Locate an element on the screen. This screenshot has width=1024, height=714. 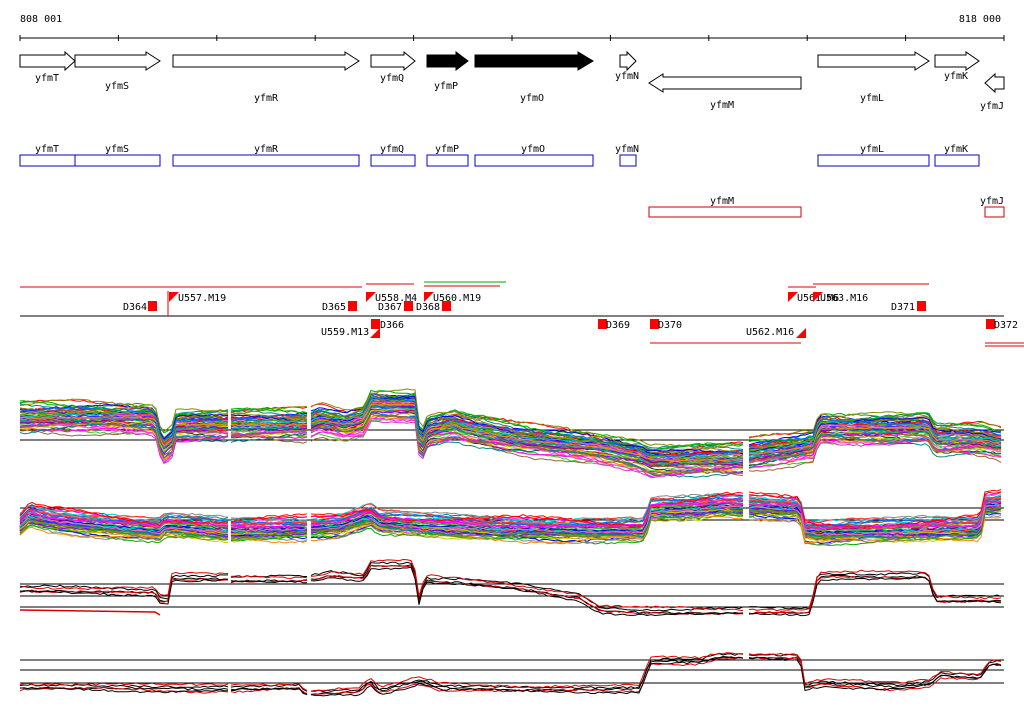
gene-arrow-yfmK: yfmK is located at coordinates (957, 66).